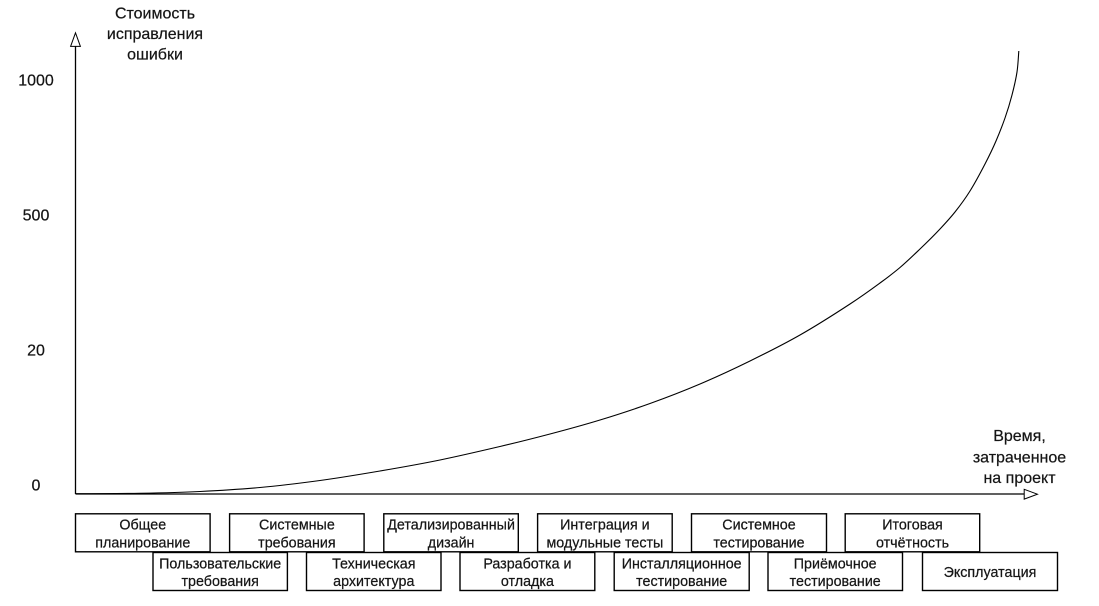 The width and height of the screenshot is (1099, 606). I want to click on svg-text: модульные тесты, so click(604, 543).